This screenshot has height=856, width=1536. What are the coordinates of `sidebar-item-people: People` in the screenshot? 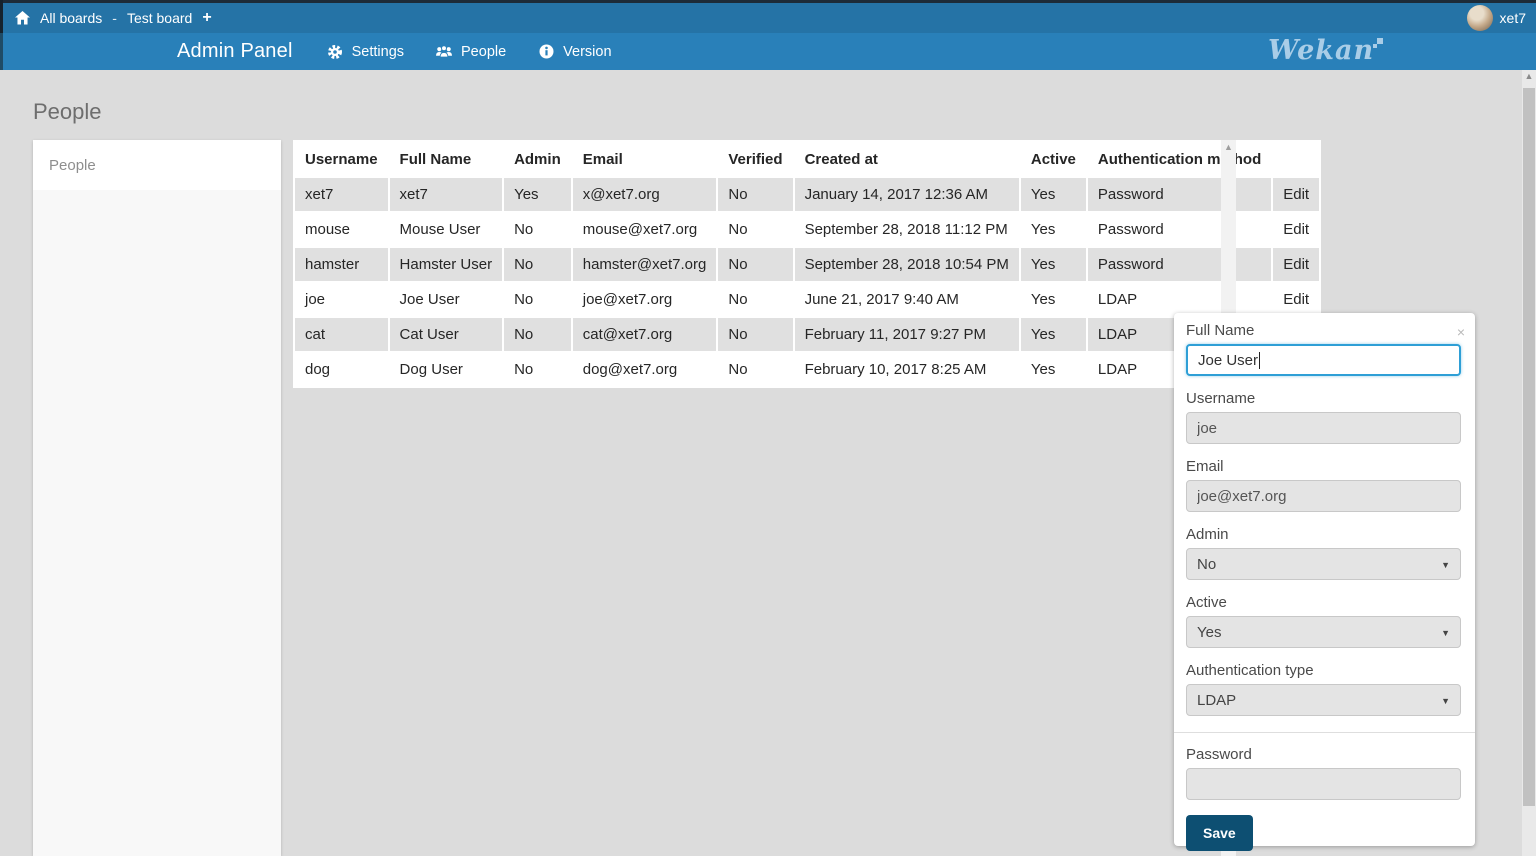 It's located at (157, 165).